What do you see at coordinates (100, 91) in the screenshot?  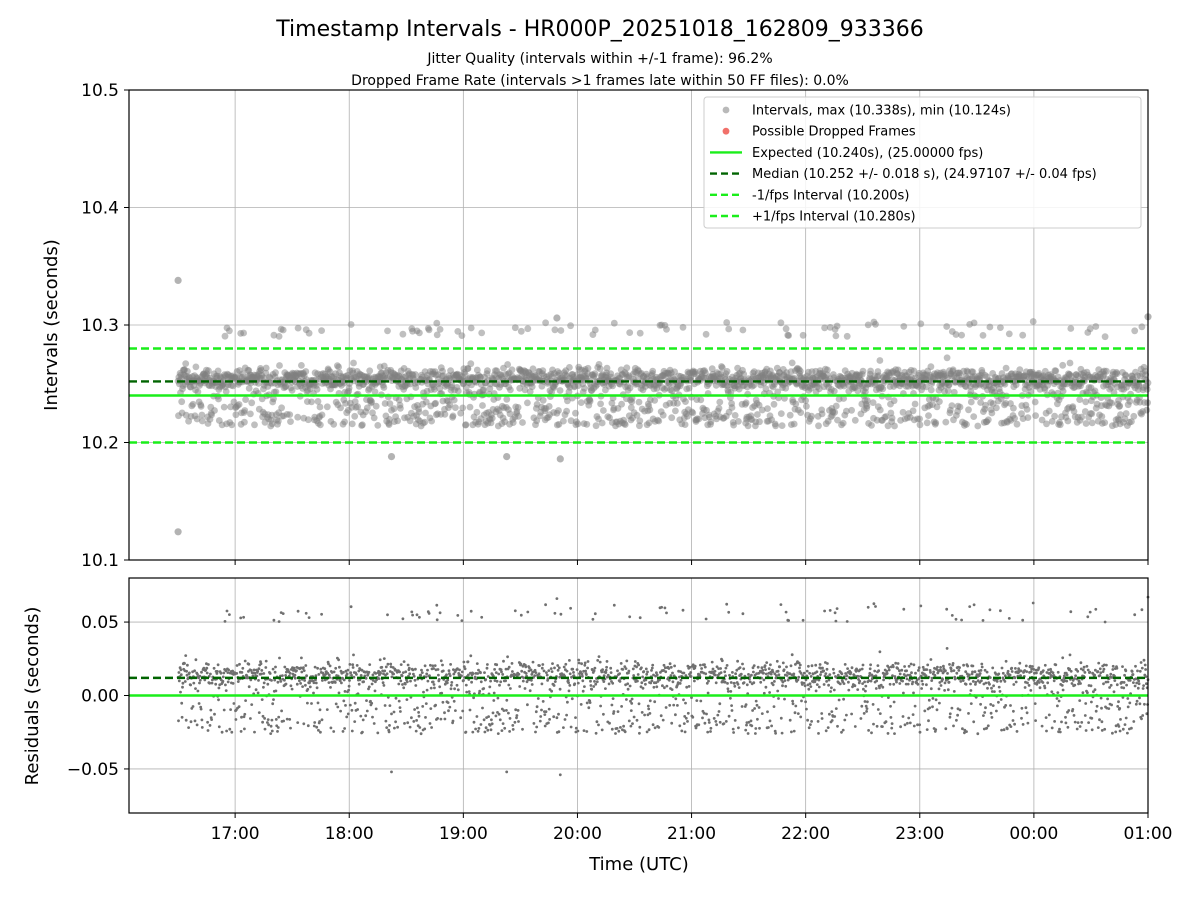 I see `intervals-y-tick-label: 10.5` at bounding box center [100, 91].